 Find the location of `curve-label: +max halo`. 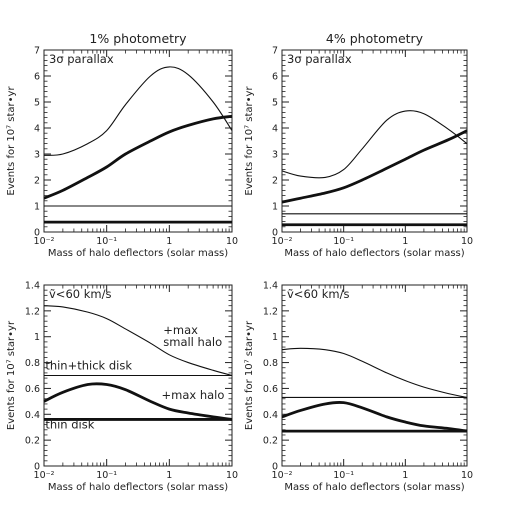

curve-label: +max halo is located at coordinates (193, 395).